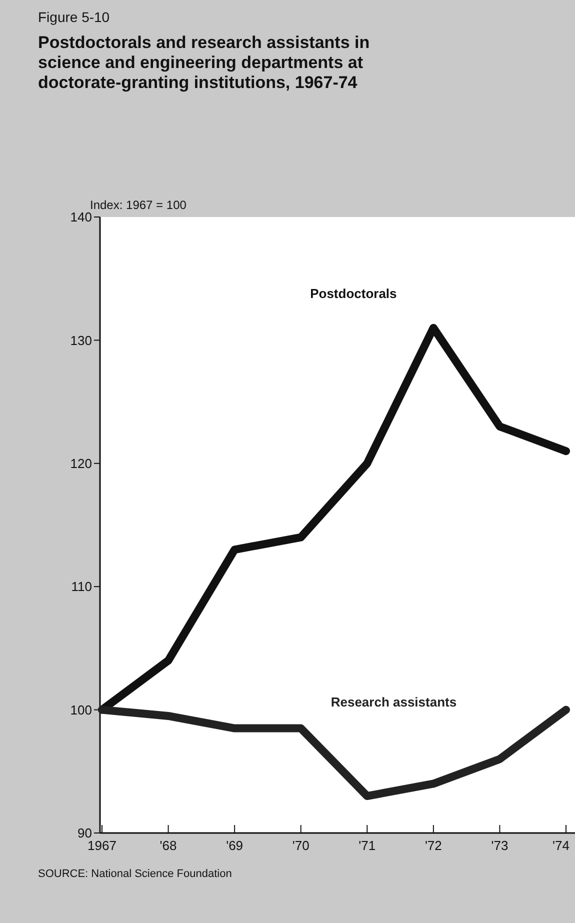 The width and height of the screenshot is (575, 923). I want to click on x-tick-label: '72, so click(433, 845).